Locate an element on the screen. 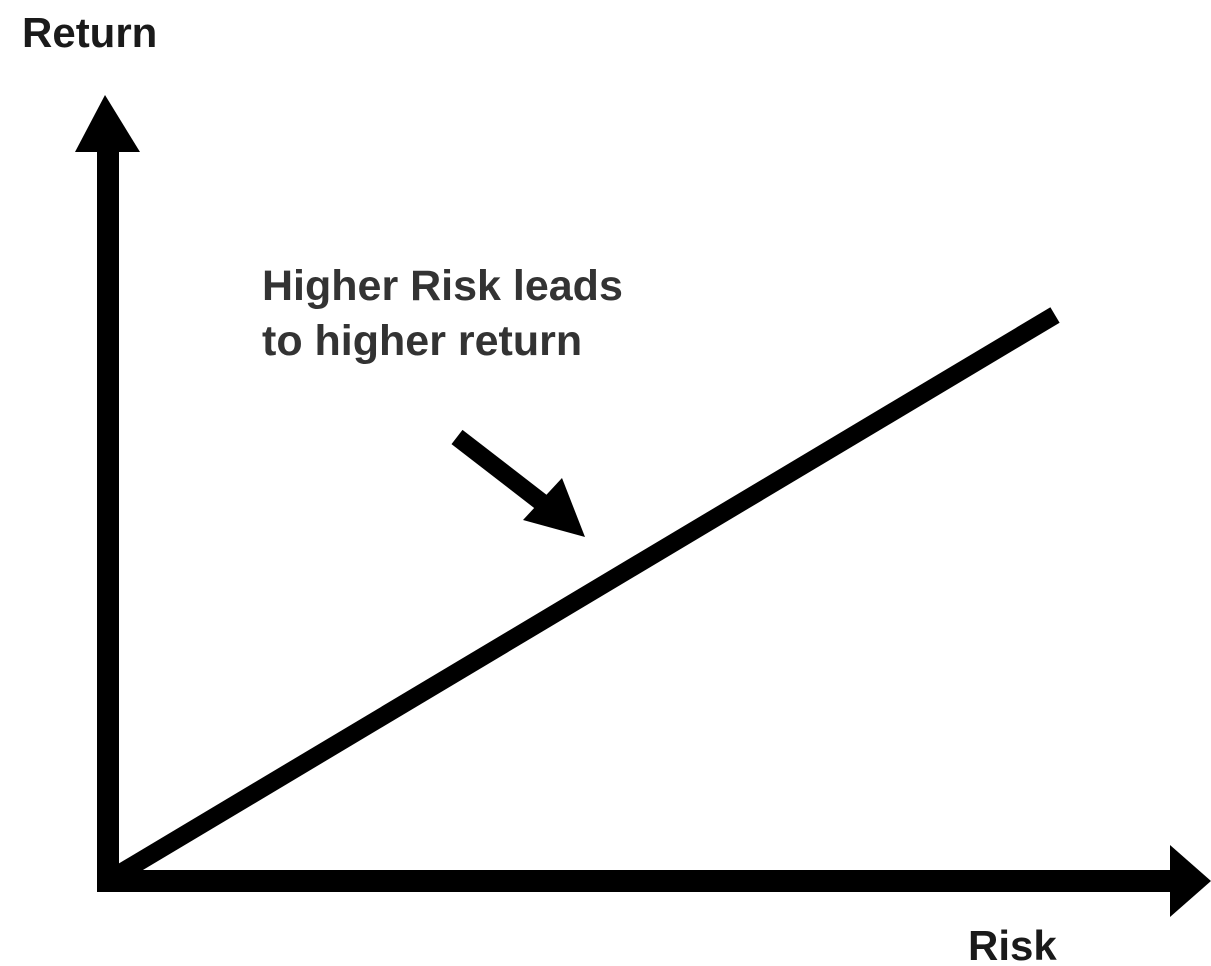  x-axis-arrowhead is located at coordinates (1190, 881).